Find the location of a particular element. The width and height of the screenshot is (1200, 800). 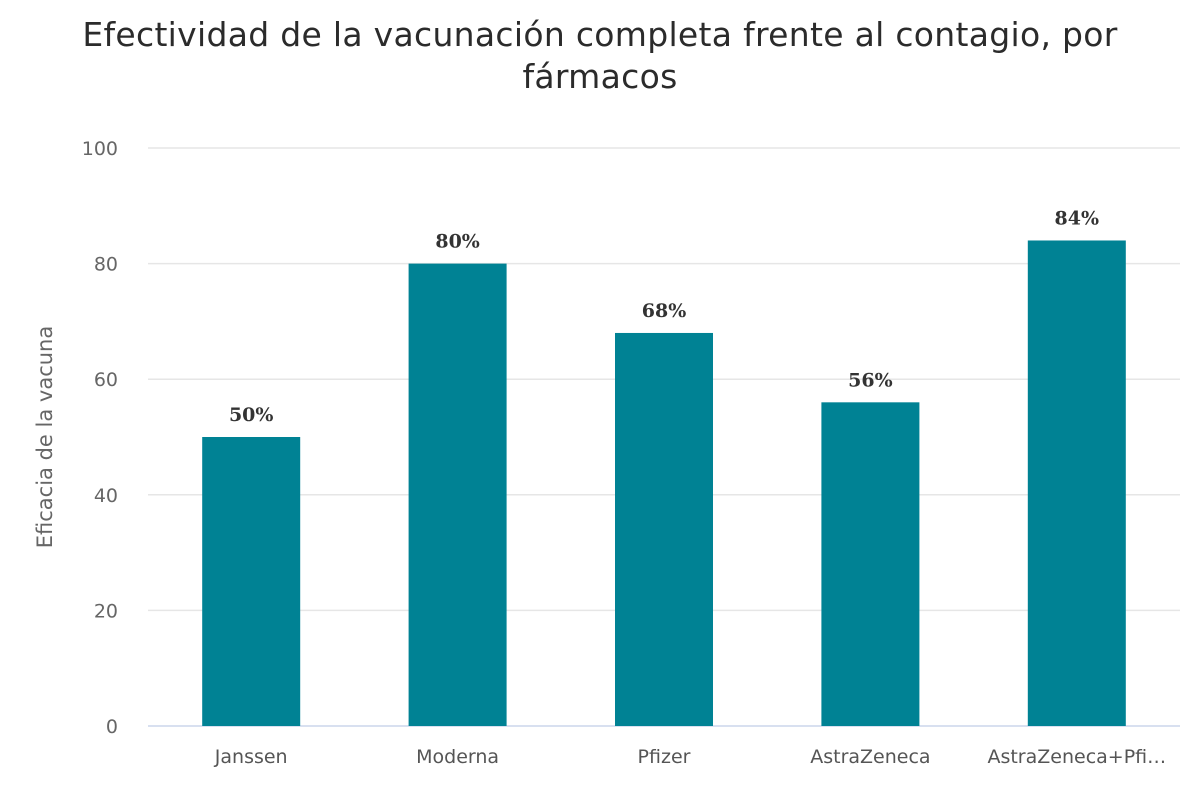

y-tick-label: 100 is located at coordinates (100, 149).